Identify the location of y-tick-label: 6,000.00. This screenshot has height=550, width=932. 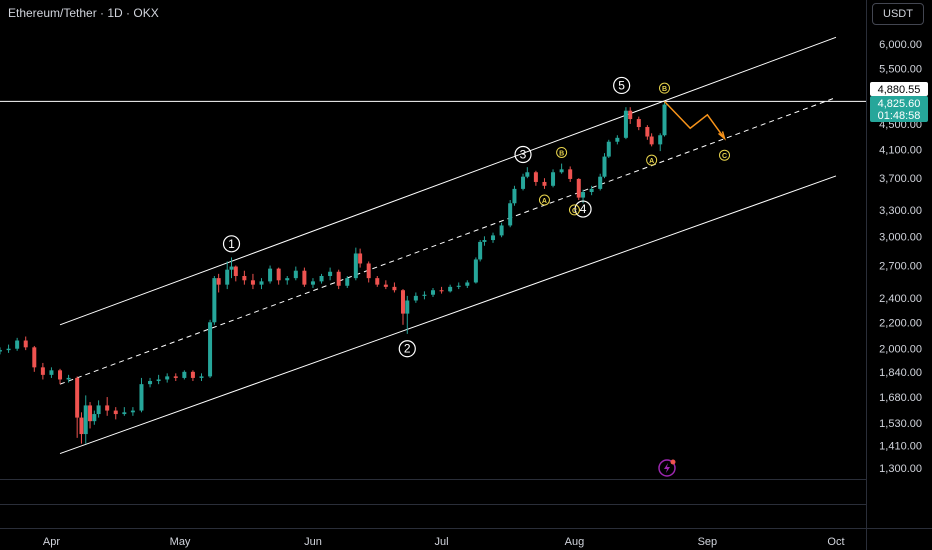
(900, 45).